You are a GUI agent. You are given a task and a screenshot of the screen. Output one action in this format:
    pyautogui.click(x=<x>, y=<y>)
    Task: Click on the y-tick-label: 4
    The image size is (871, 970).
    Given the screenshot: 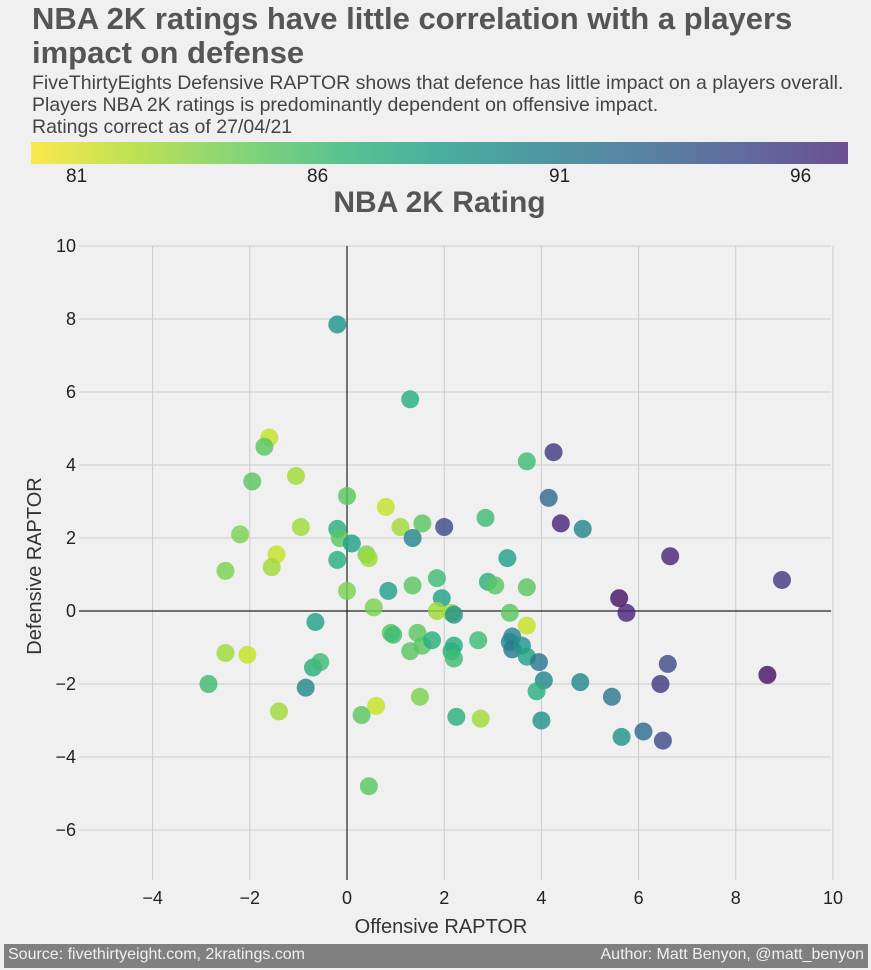 What is the action you would take?
    pyautogui.click(x=71, y=465)
    